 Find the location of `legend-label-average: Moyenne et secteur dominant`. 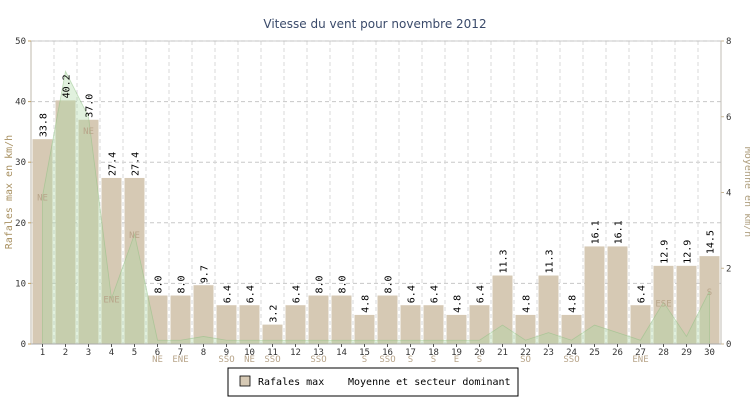

legend-label-average: Moyenne et secteur dominant is located at coordinates (429, 382).